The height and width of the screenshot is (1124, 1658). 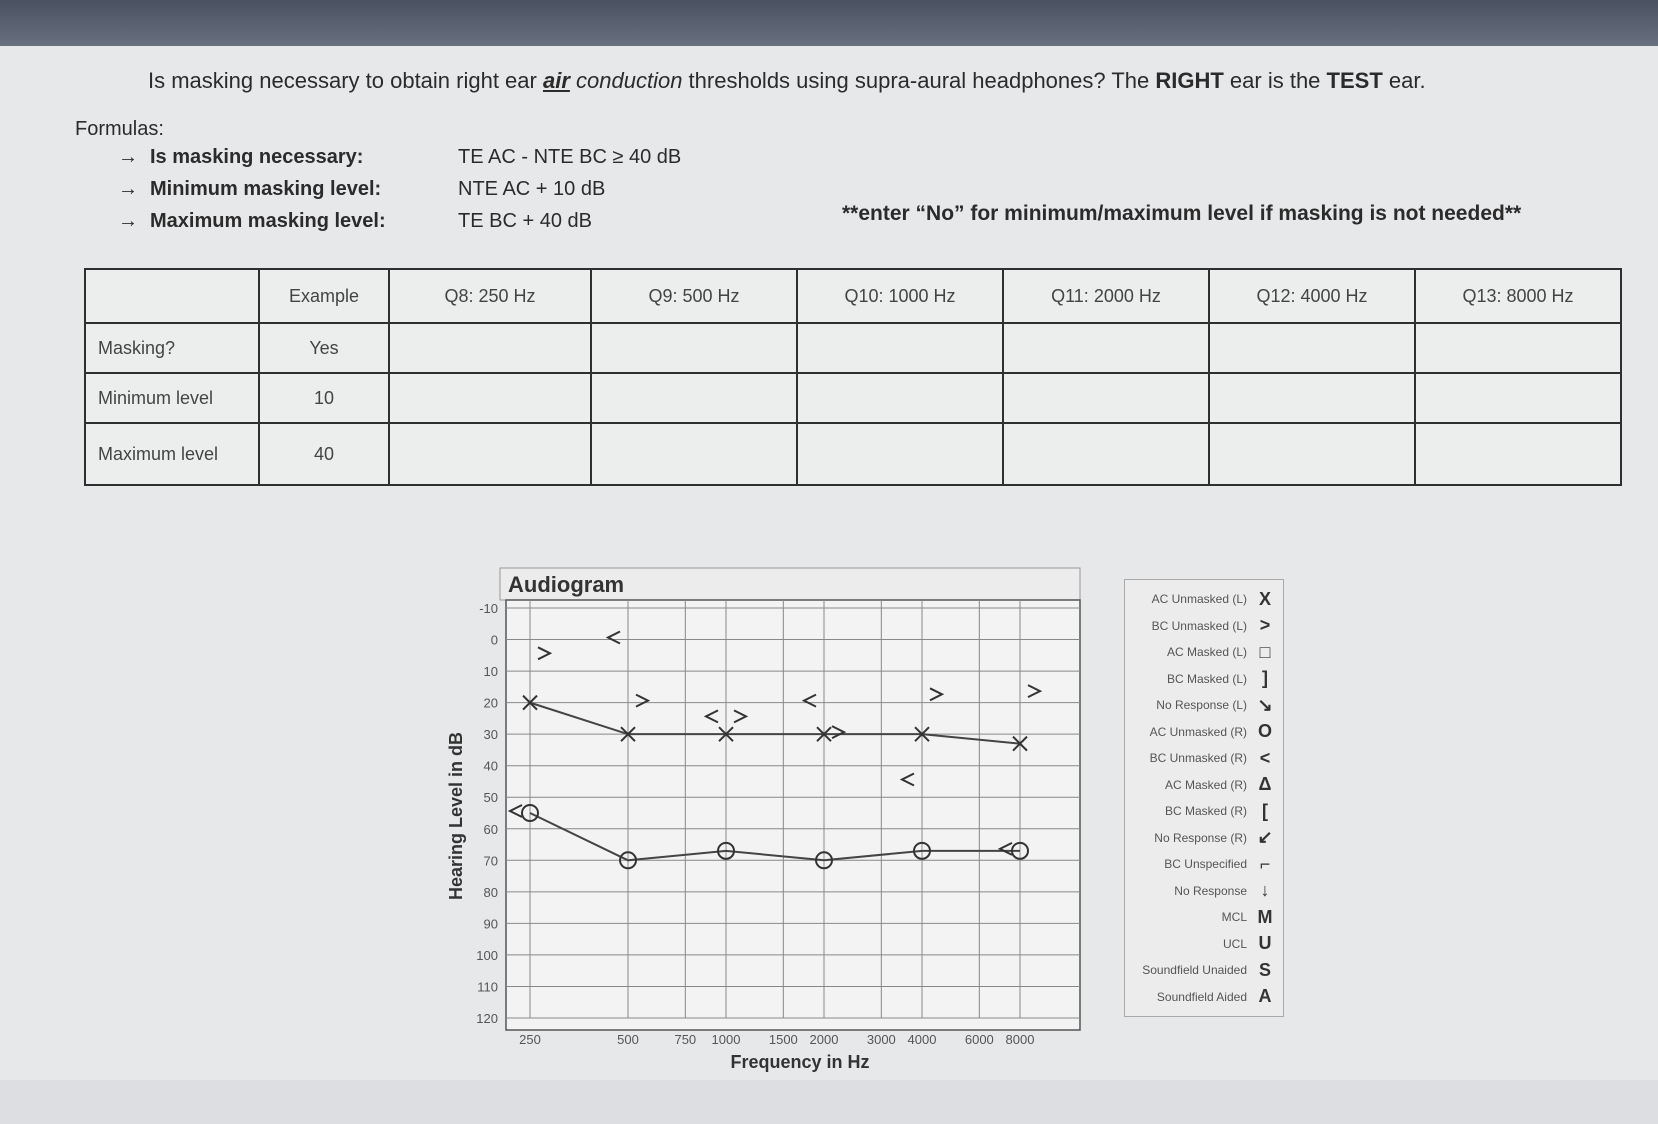 What do you see at coordinates (922, 1039) in the screenshot?
I see `x-tick-label: 4000` at bounding box center [922, 1039].